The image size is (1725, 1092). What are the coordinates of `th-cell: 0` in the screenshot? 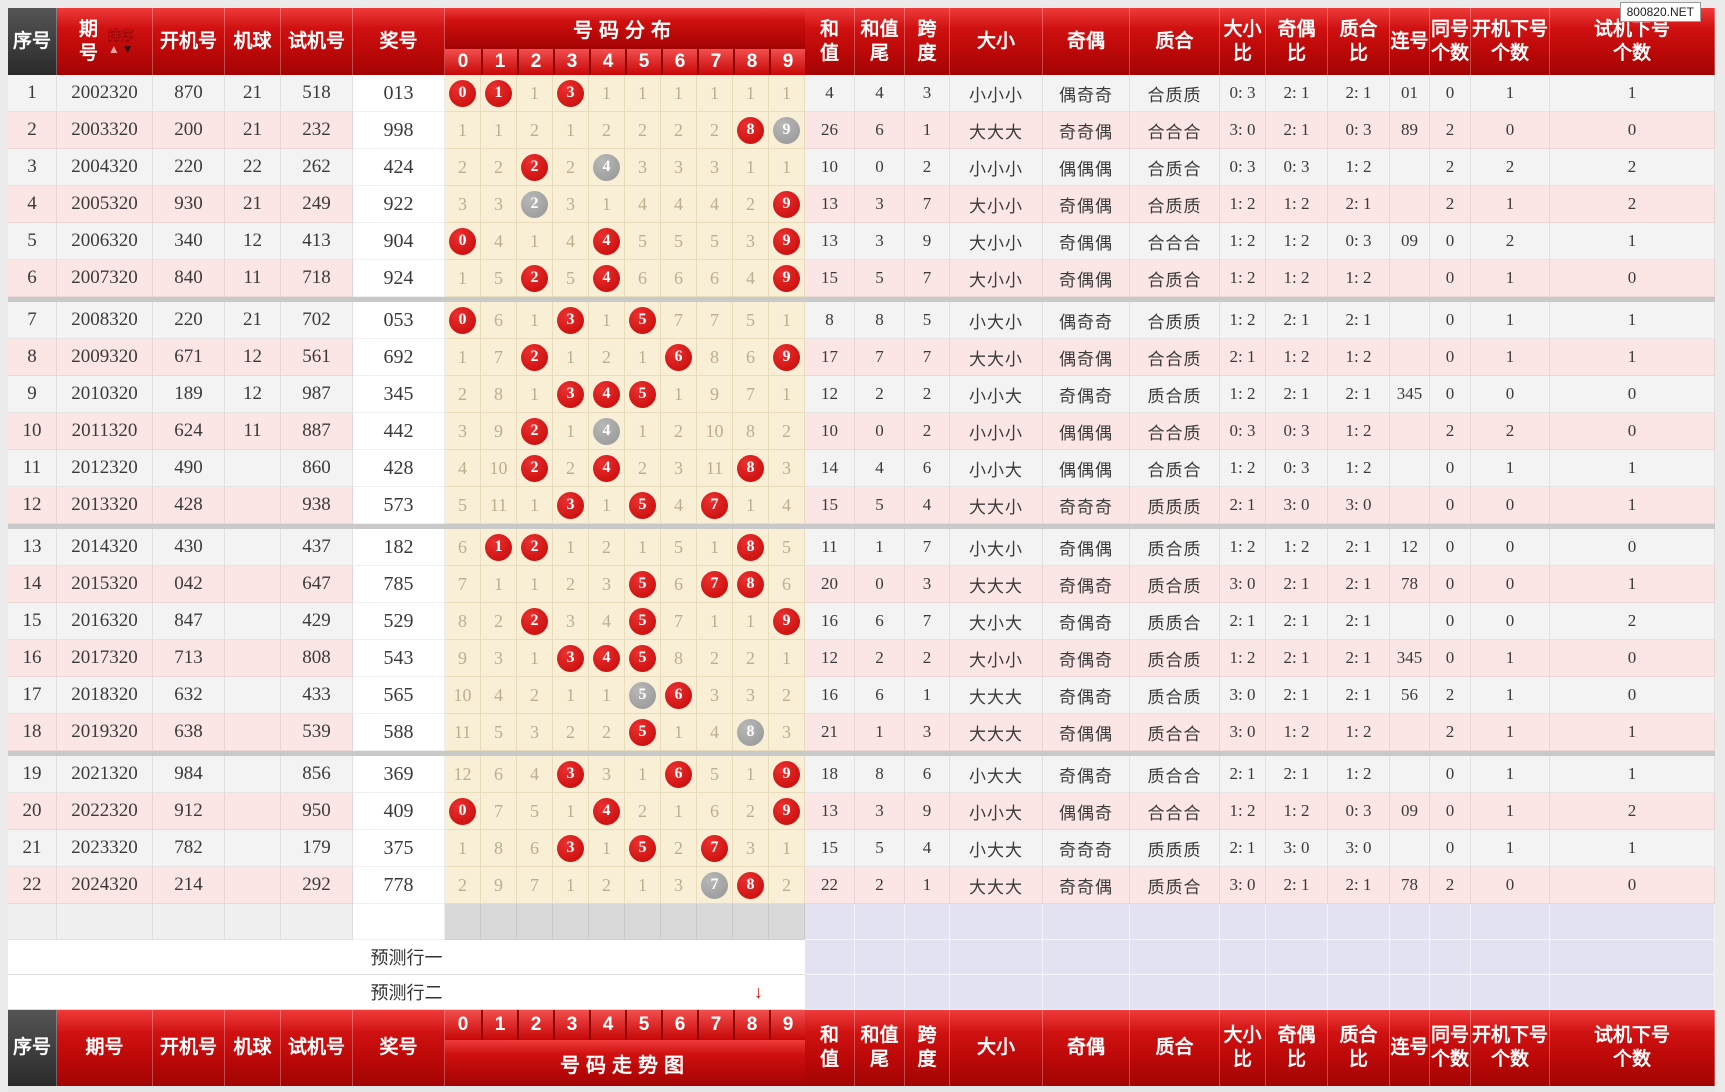 It's located at (1450, 357).